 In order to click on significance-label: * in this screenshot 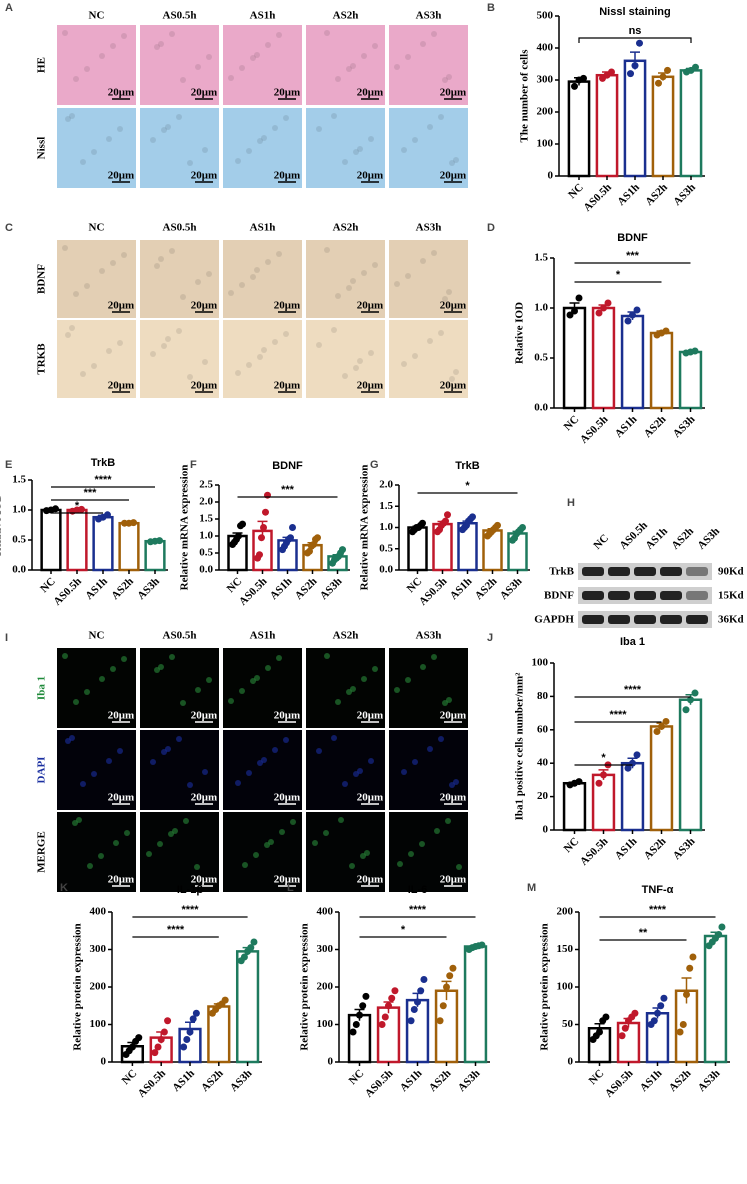, I will do `click(467, 486)`.